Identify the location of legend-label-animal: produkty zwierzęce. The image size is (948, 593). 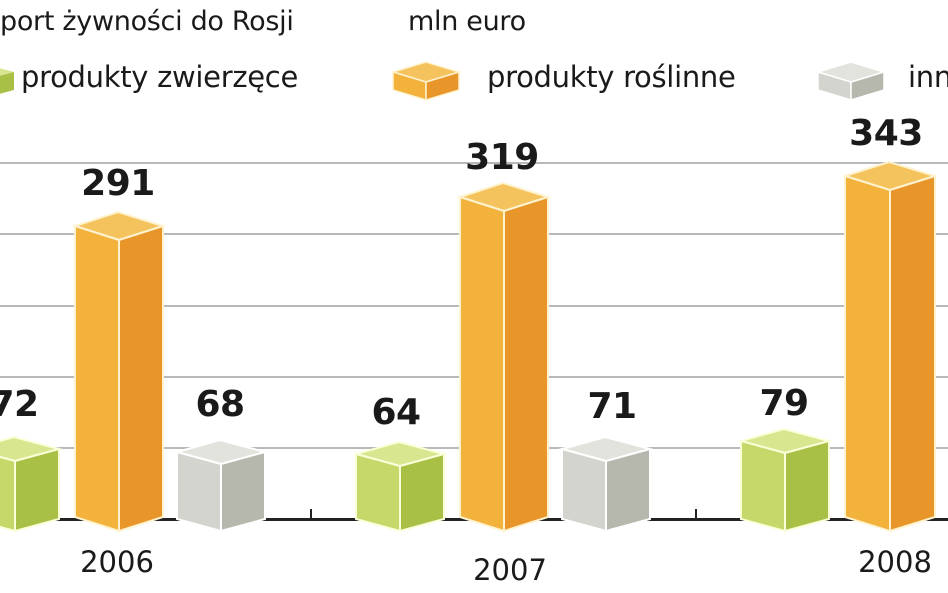
(159, 77).